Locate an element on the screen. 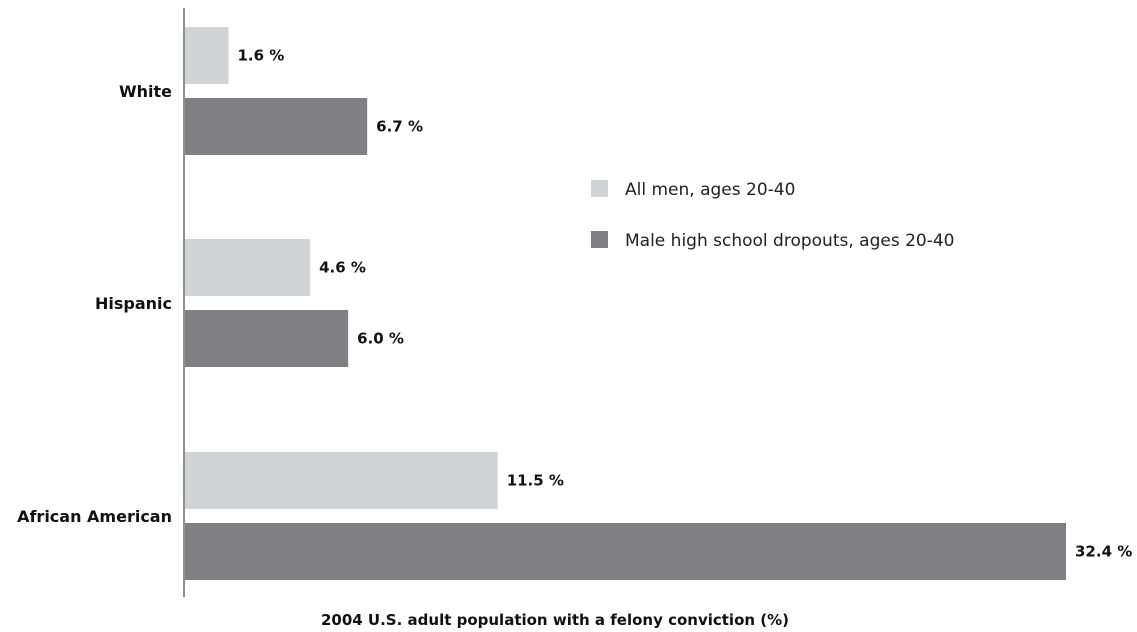 The width and height of the screenshot is (1137, 632). bar-hispanic-dropouts is located at coordinates (267, 338).